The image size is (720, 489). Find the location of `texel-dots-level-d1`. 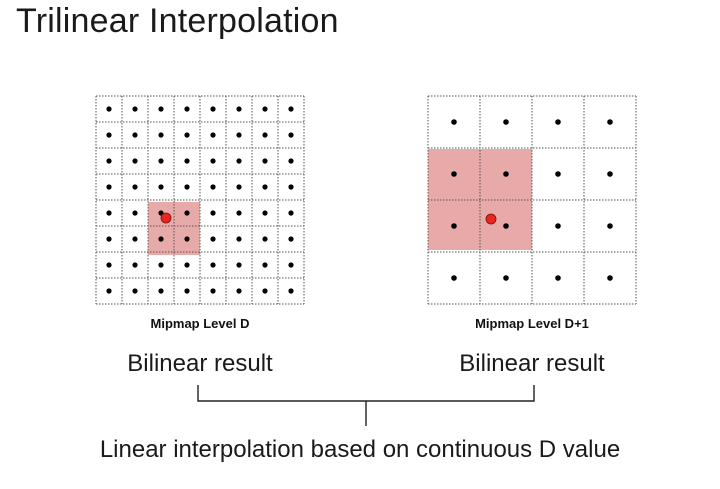

texel-dots-level-d1 is located at coordinates (532, 200).